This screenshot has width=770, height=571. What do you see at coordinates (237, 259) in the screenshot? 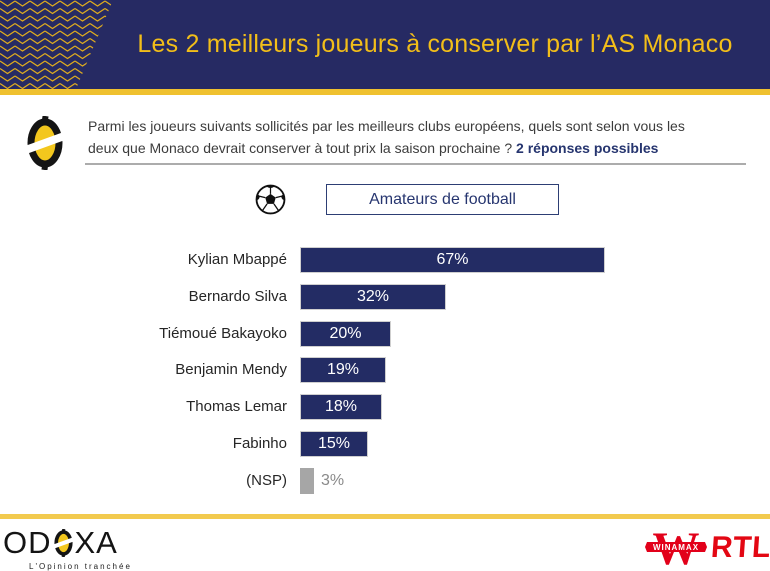
I see `bar-label: Kylian Mbappé` at bounding box center [237, 259].